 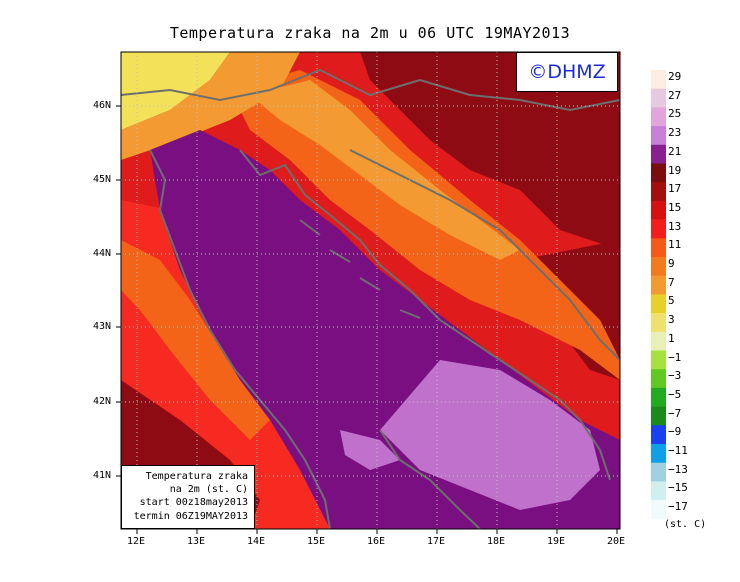 What do you see at coordinates (675, 413) in the screenshot?
I see `legend-value-label: −7` at bounding box center [675, 413].